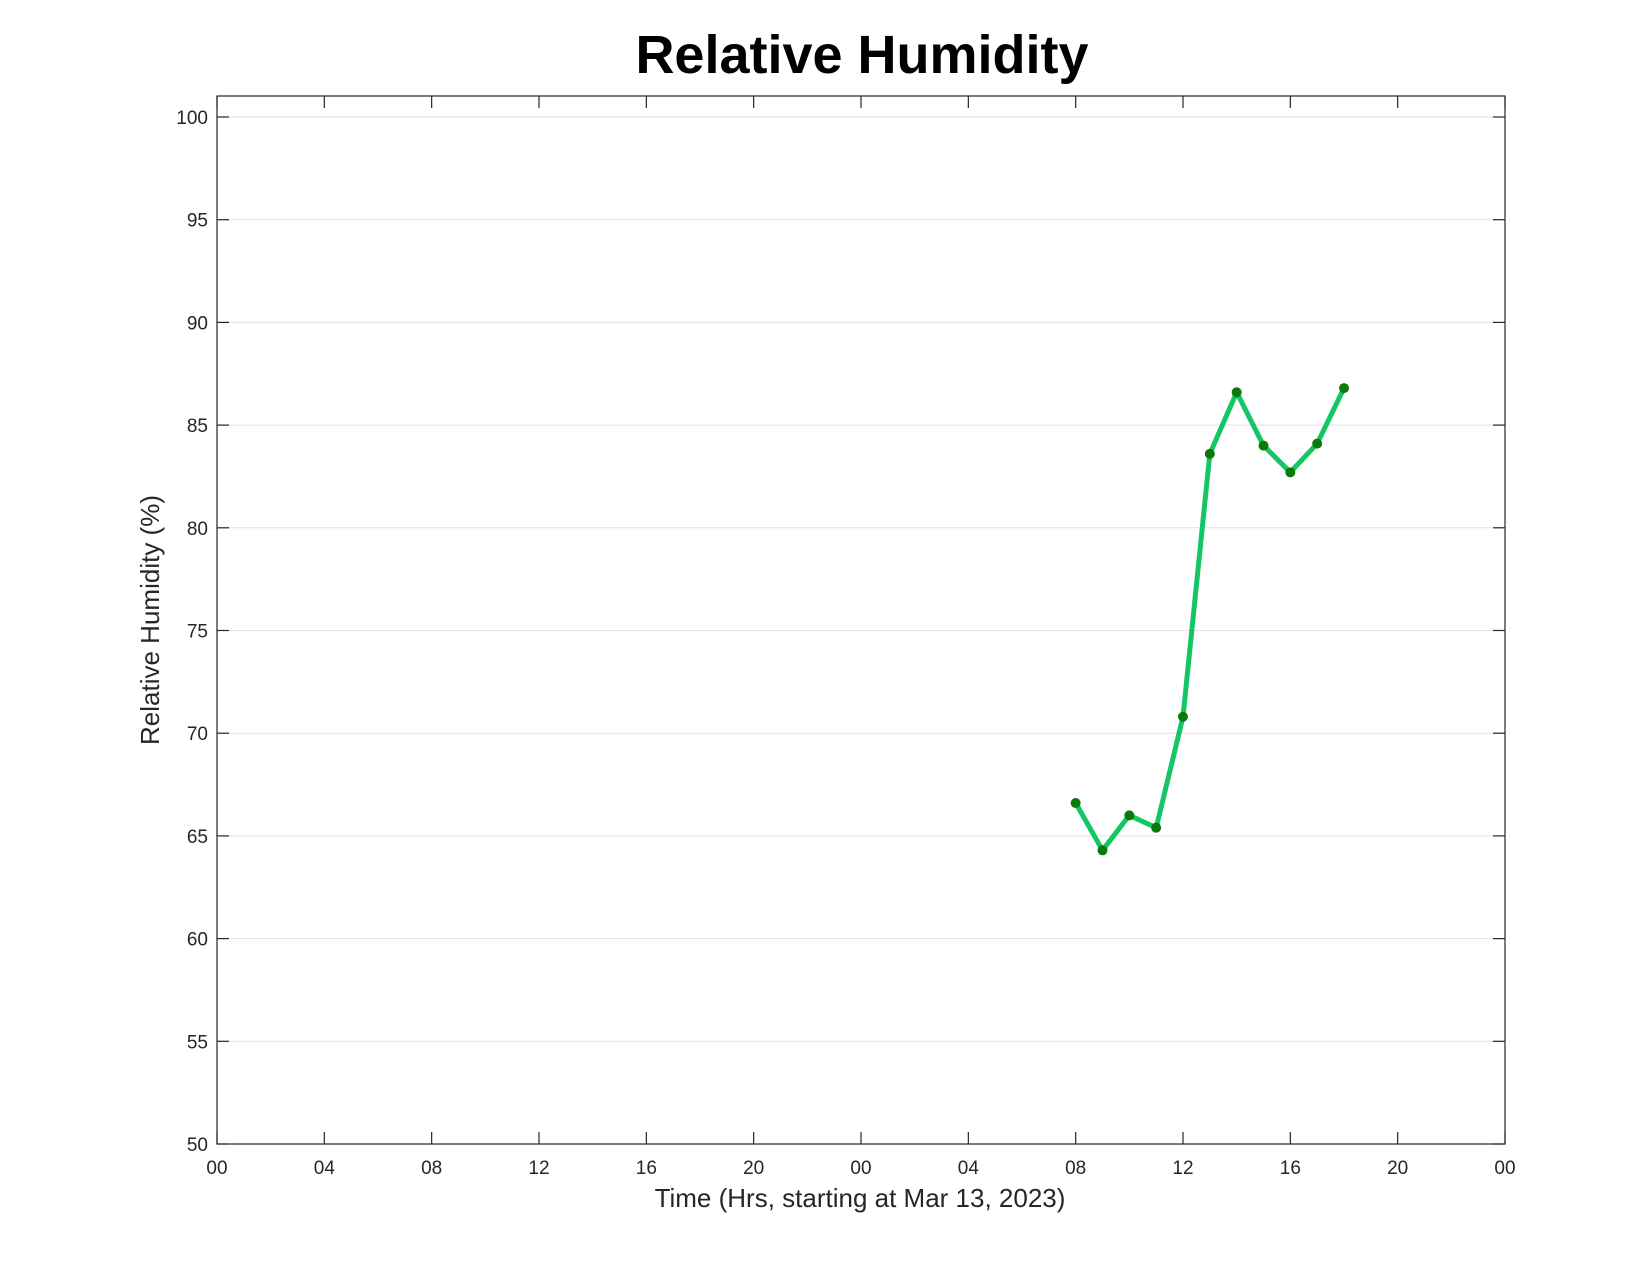  Describe the element at coordinates (192, 118) in the screenshot. I see `y-tick-label: 100` at that location.